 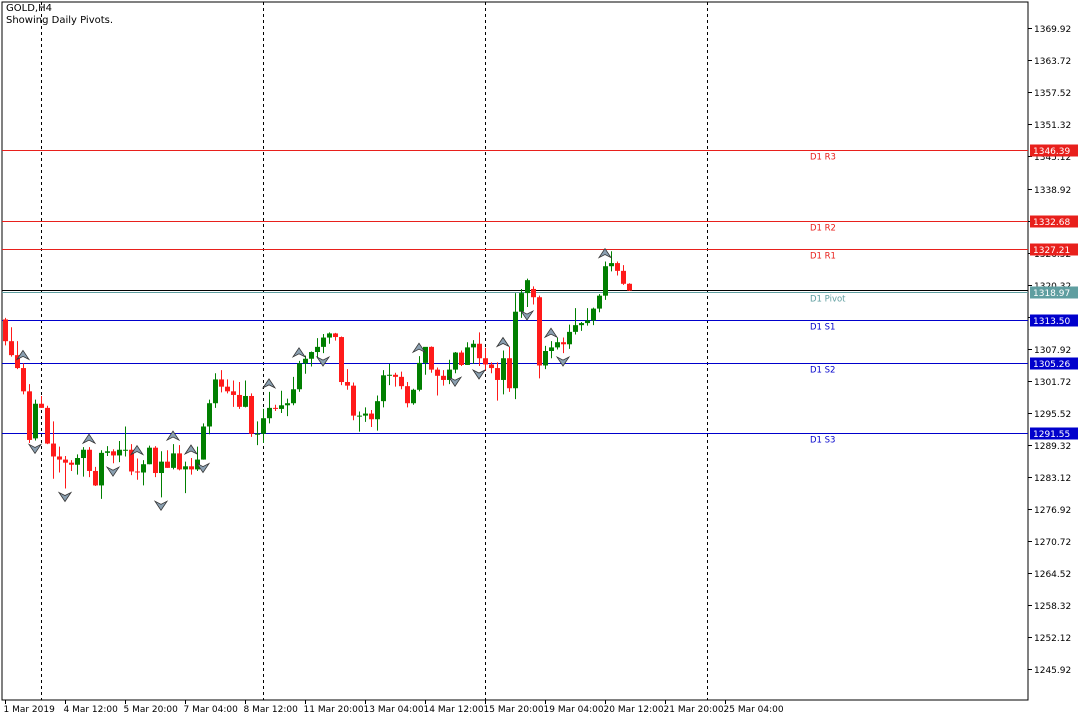 What do you see at coordinates (1051, 294) in the screenshot?
I see `pivot-price-tag-label: 1318.97` at bounding box center [1051, 294].